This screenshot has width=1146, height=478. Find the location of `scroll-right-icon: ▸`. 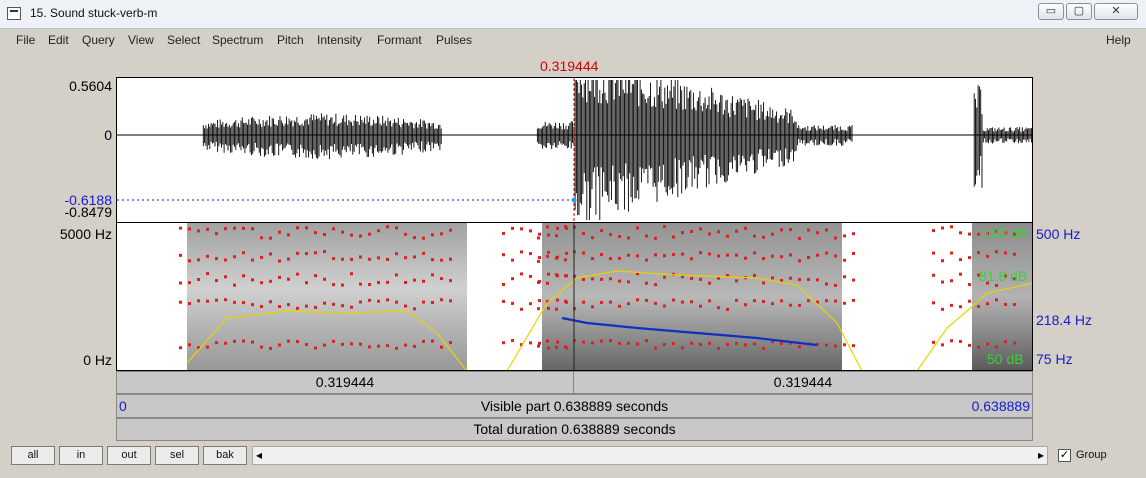

scroll-right-icon: ▸ is located at coordinates (1040, 455).